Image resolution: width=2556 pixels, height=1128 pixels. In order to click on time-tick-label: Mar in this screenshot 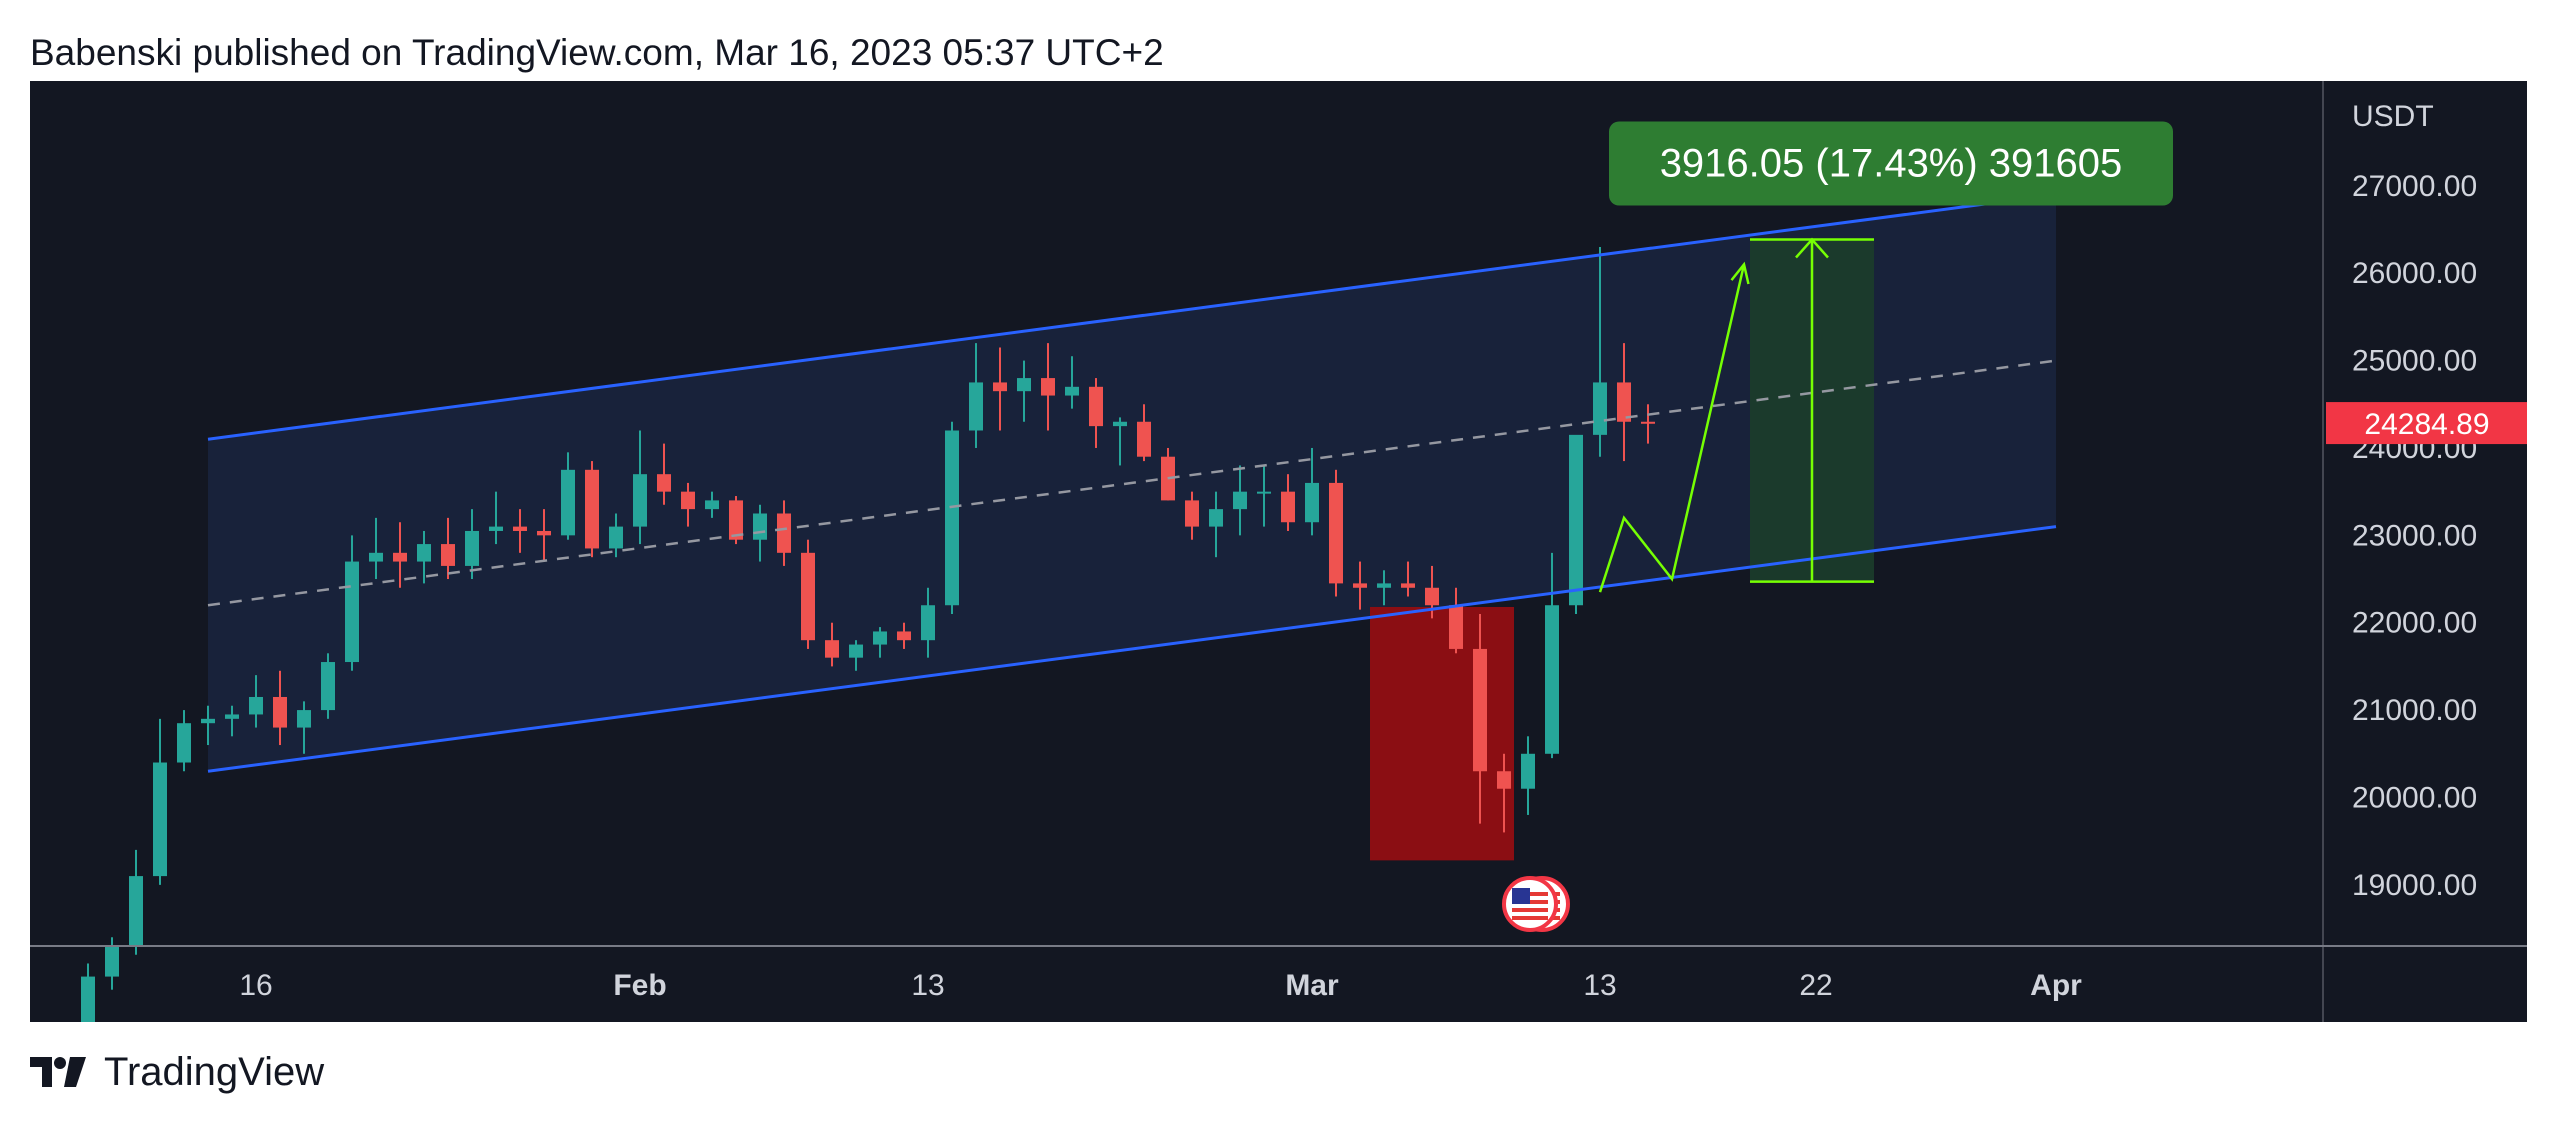, I will do `click(1312, 985)`.